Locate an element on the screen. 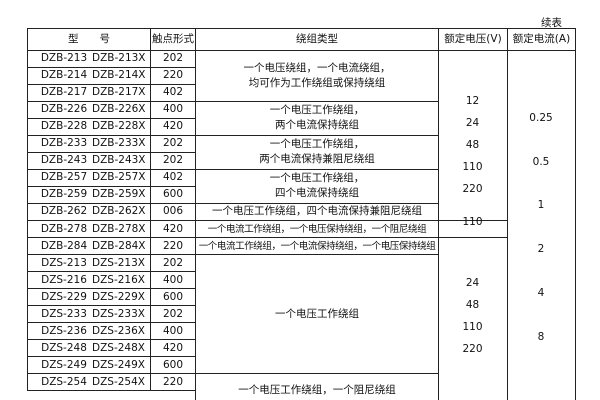 This screenshot has width=600, height=400. model-cell: DZS-213 DZS-213X is located at coordinates (89, 263).